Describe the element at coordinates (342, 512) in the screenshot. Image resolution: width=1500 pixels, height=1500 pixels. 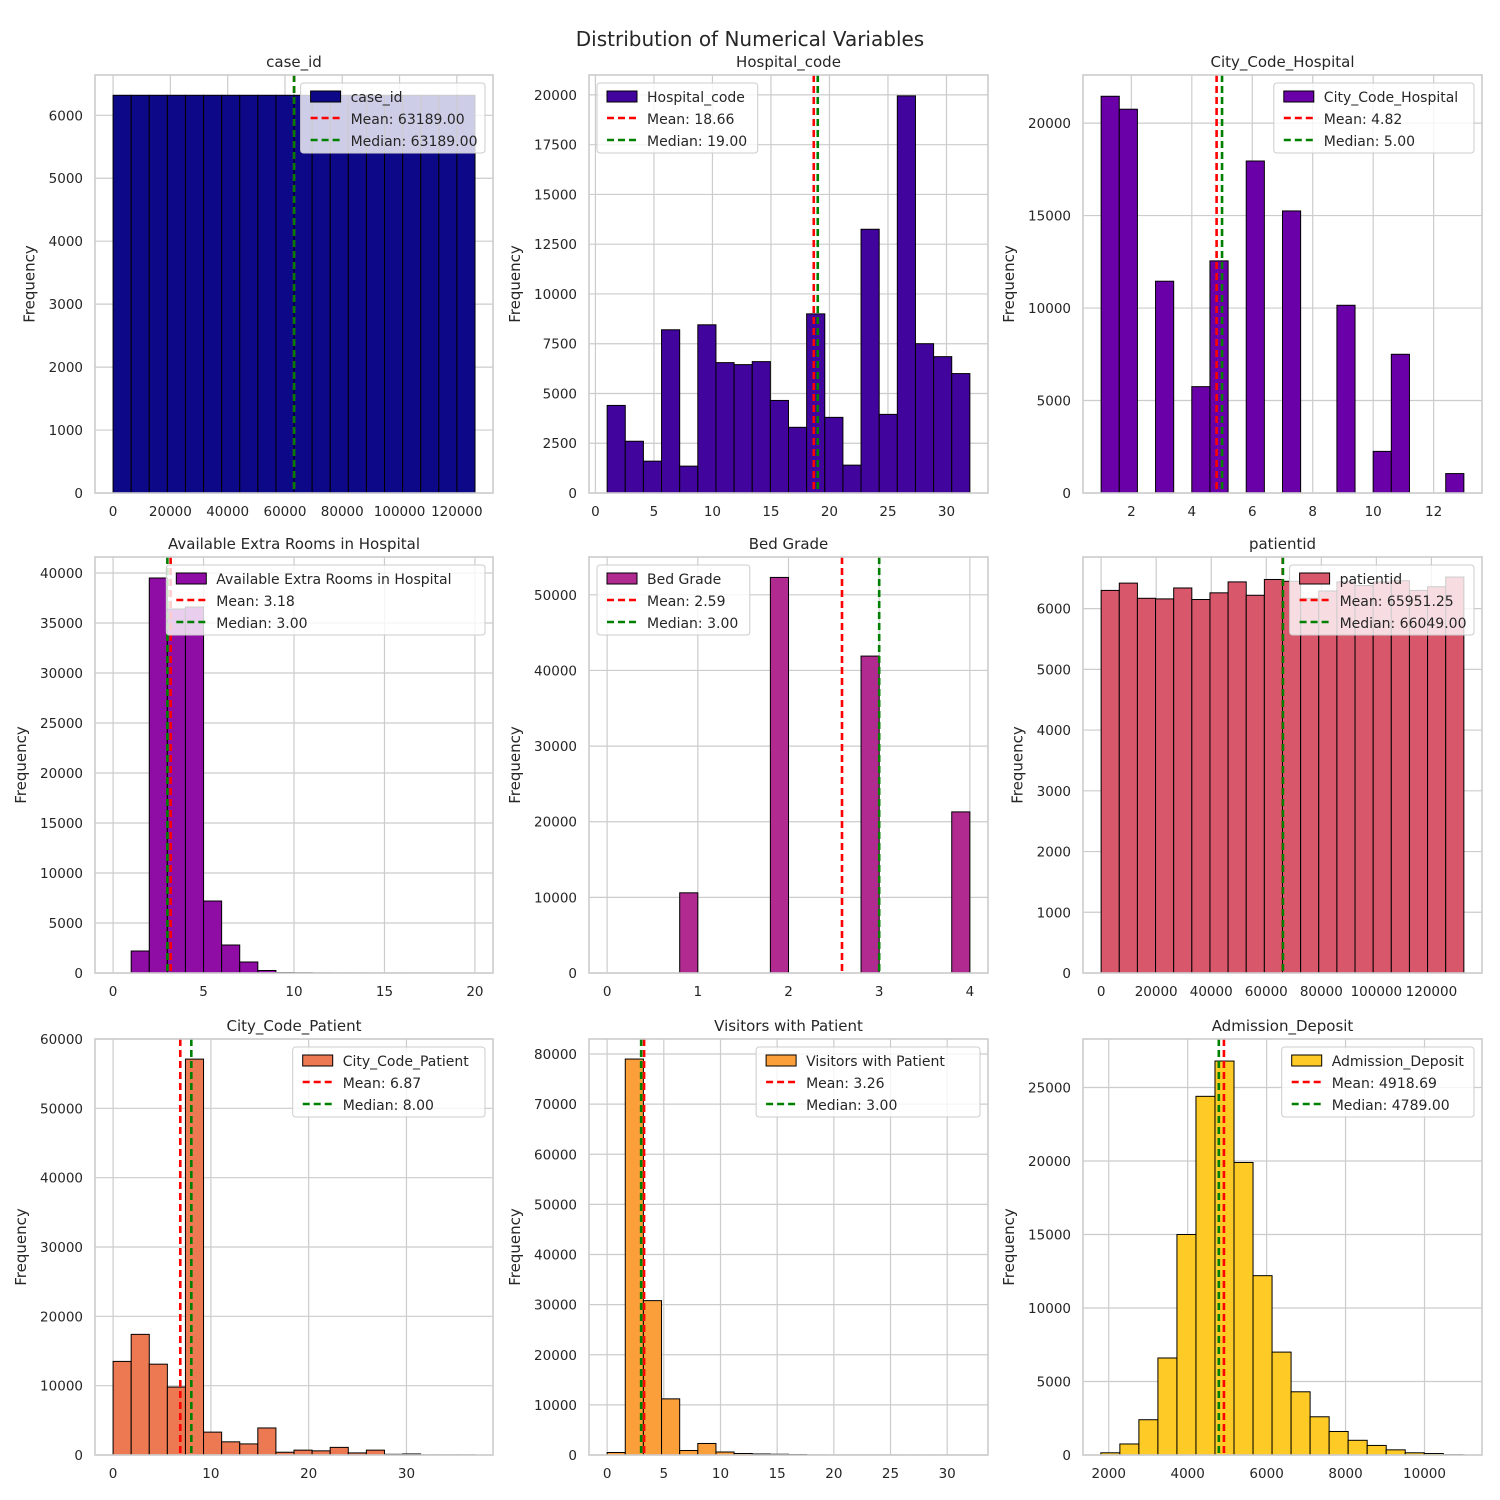
I see `x-tick-label: 80000` at that location.